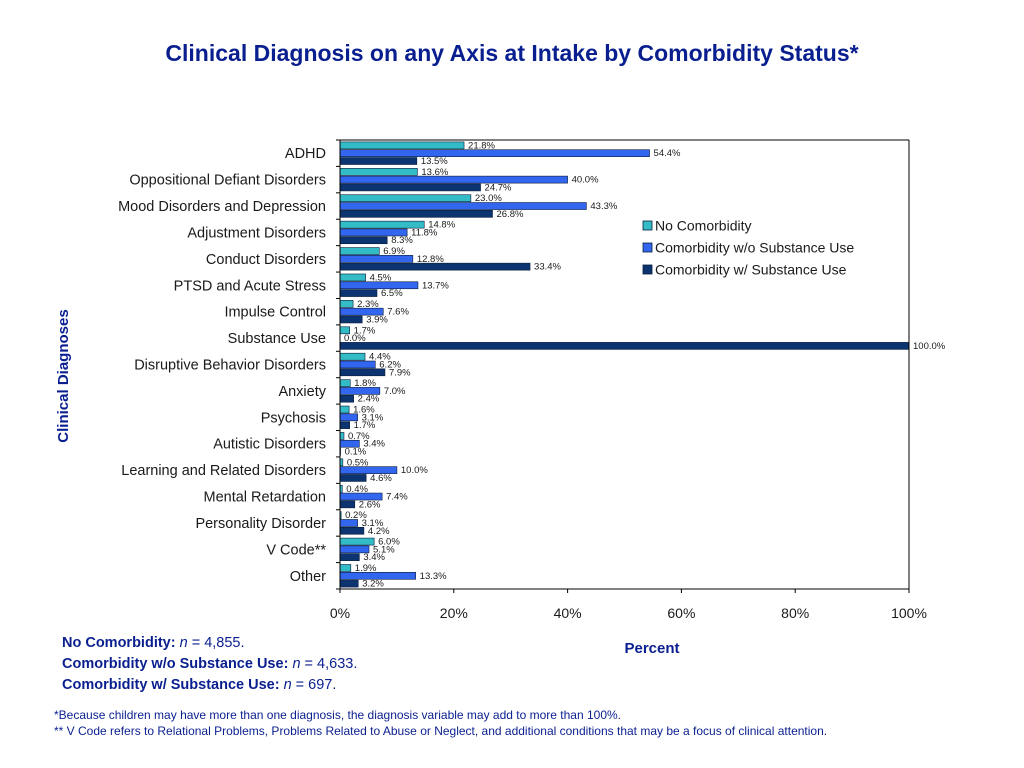  What do you see at coordinates (370, 504) in the screenshot?
I see `data-label: 2.6%` at bounding box center [370, 504].